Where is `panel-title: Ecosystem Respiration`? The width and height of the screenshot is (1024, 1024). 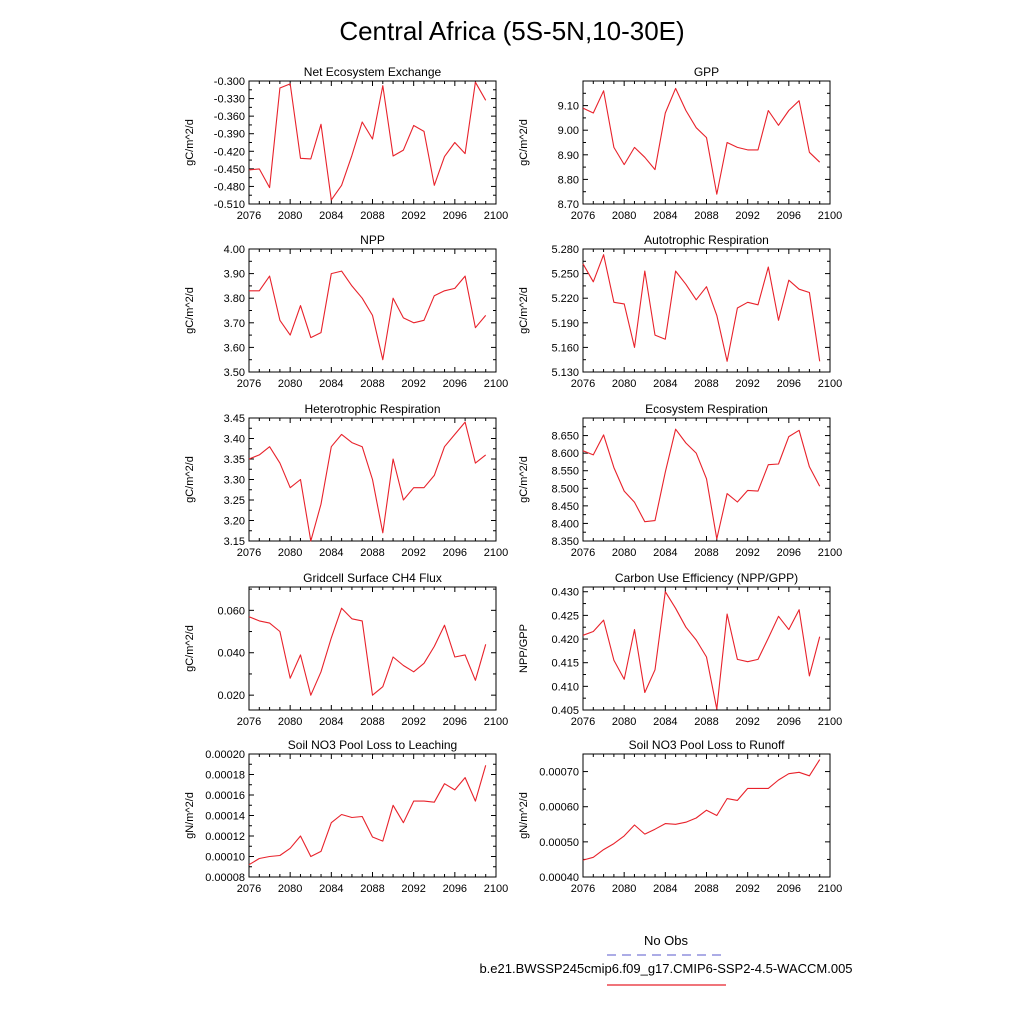 panel-title: Ecosystem Respiration is located at coordinates (706, 409).